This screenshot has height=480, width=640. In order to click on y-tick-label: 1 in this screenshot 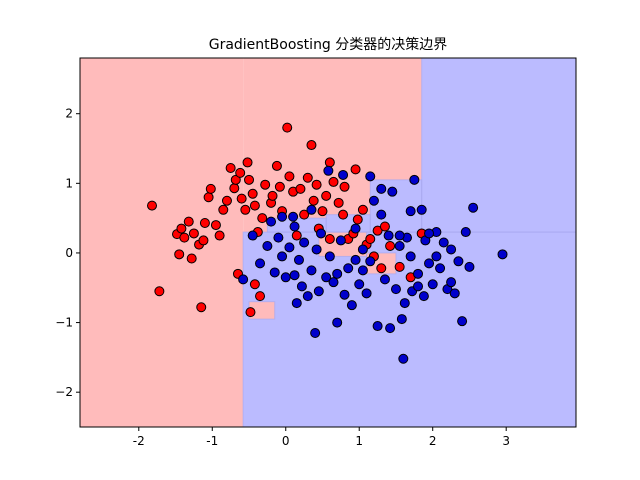, I will do `click(69, 183)`.